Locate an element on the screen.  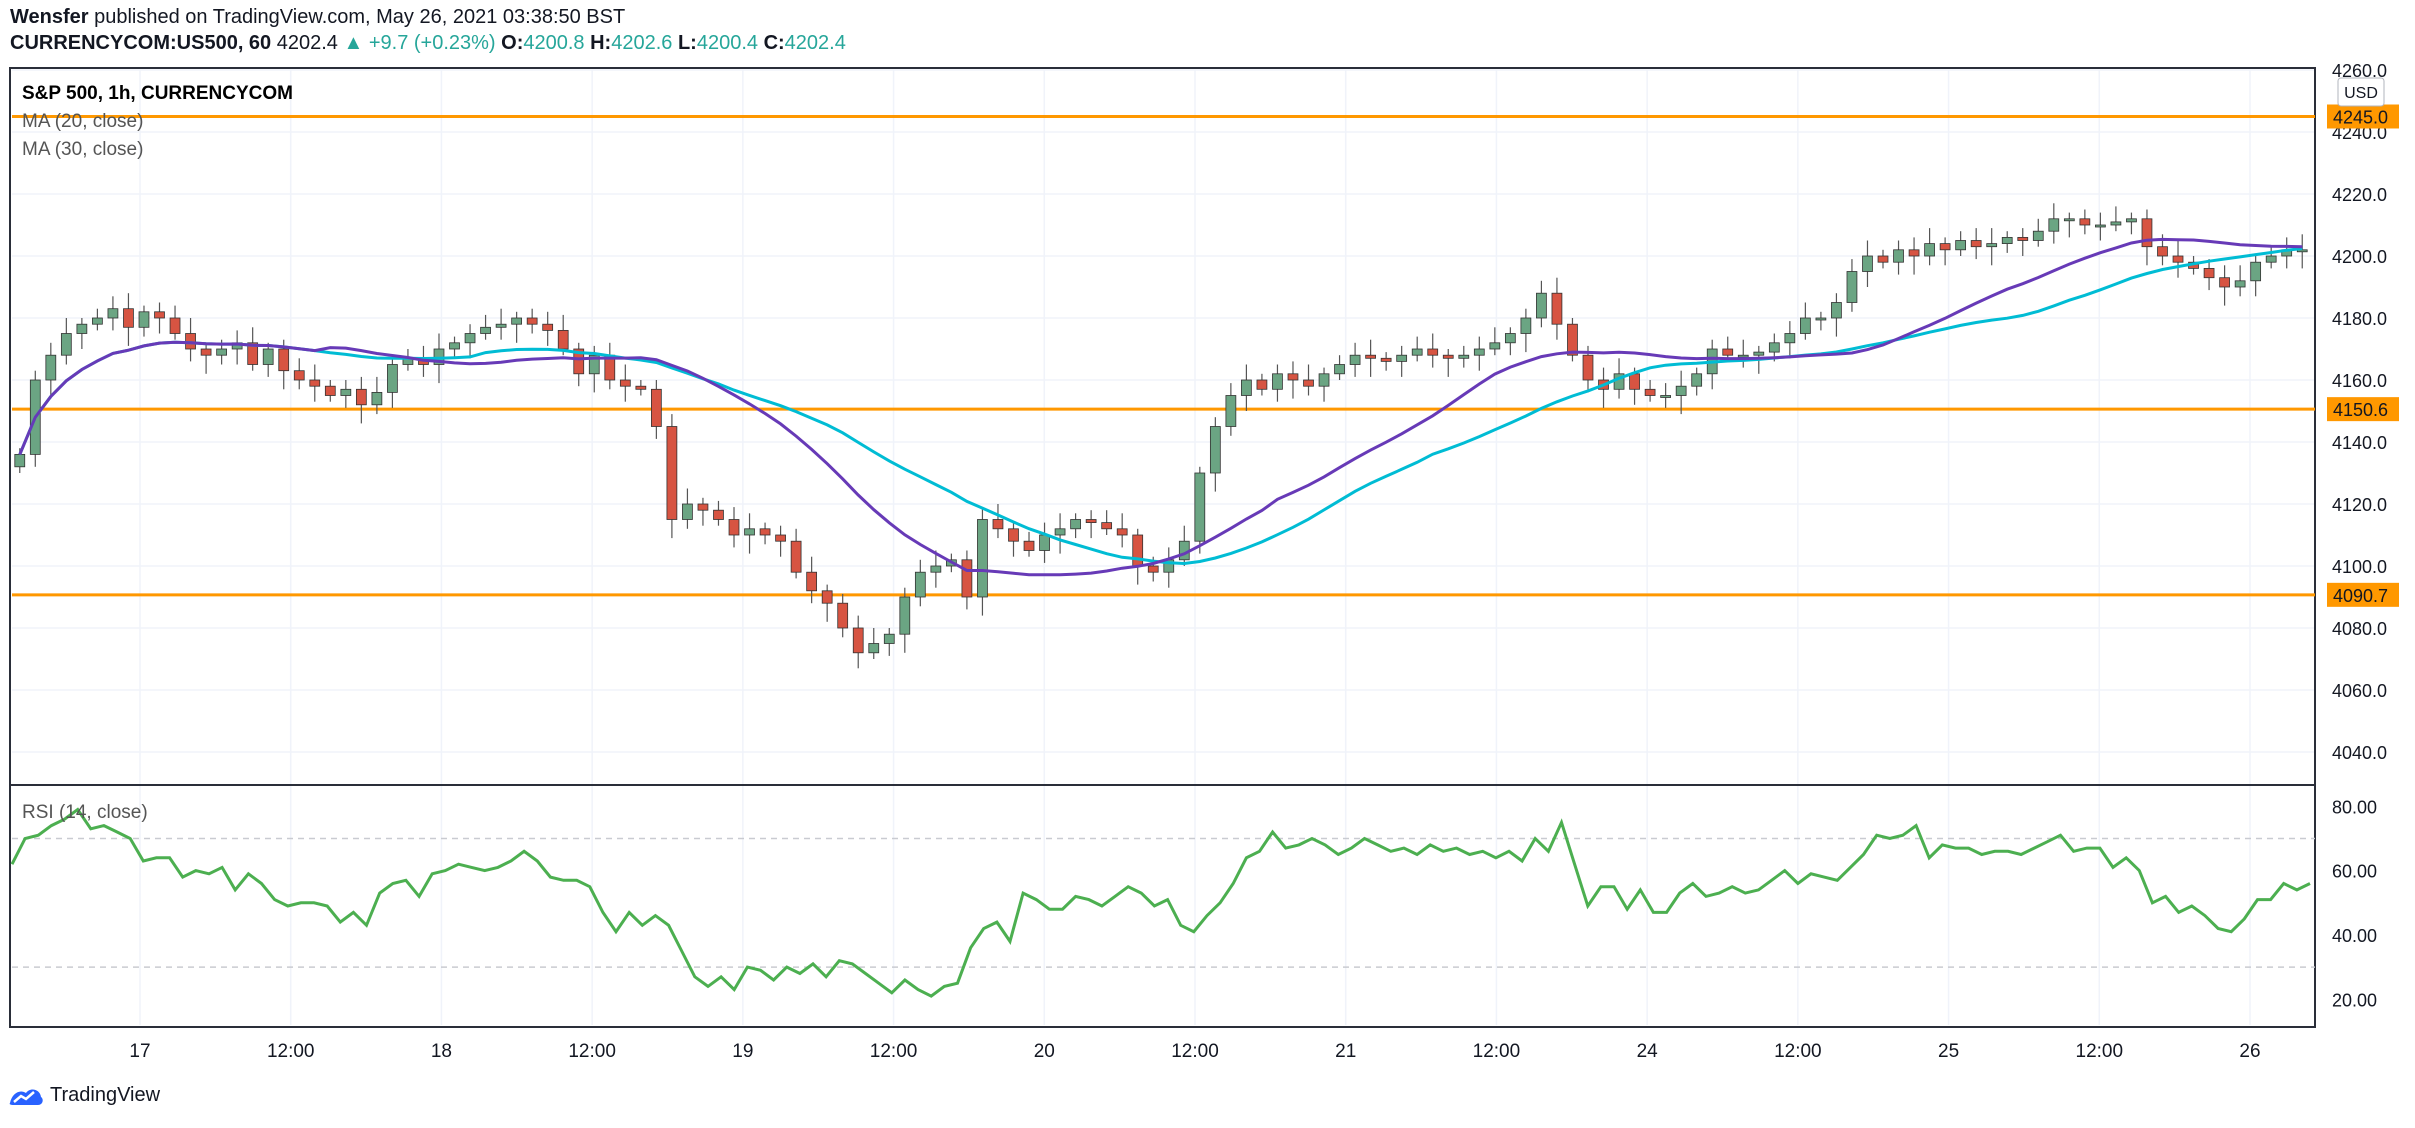
horizontal-line-label: 4245.0 is located at coordinates (2360, 118).